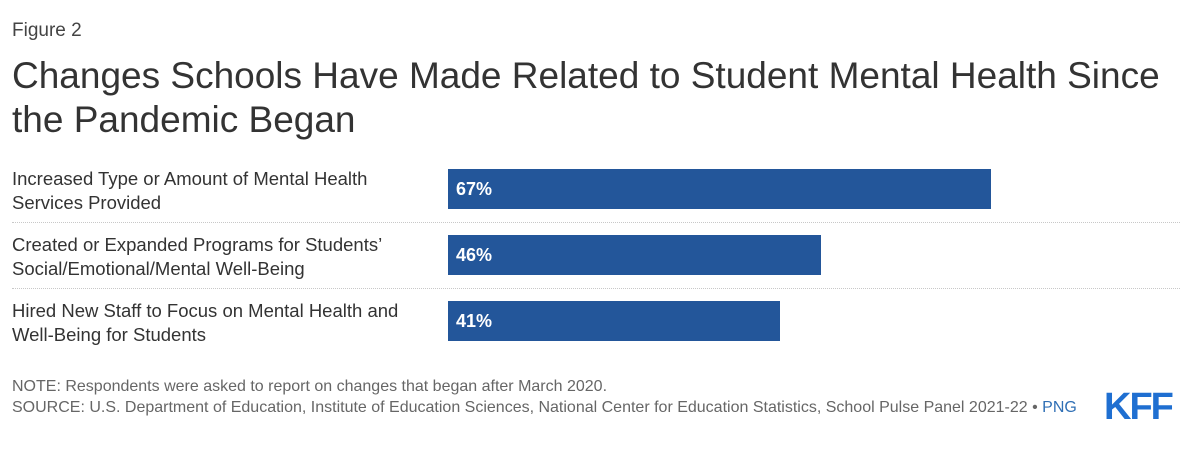  Describe the element at coordinates (1139, 407) in the screenshot. I see `kff-logo: KFF` at that location.